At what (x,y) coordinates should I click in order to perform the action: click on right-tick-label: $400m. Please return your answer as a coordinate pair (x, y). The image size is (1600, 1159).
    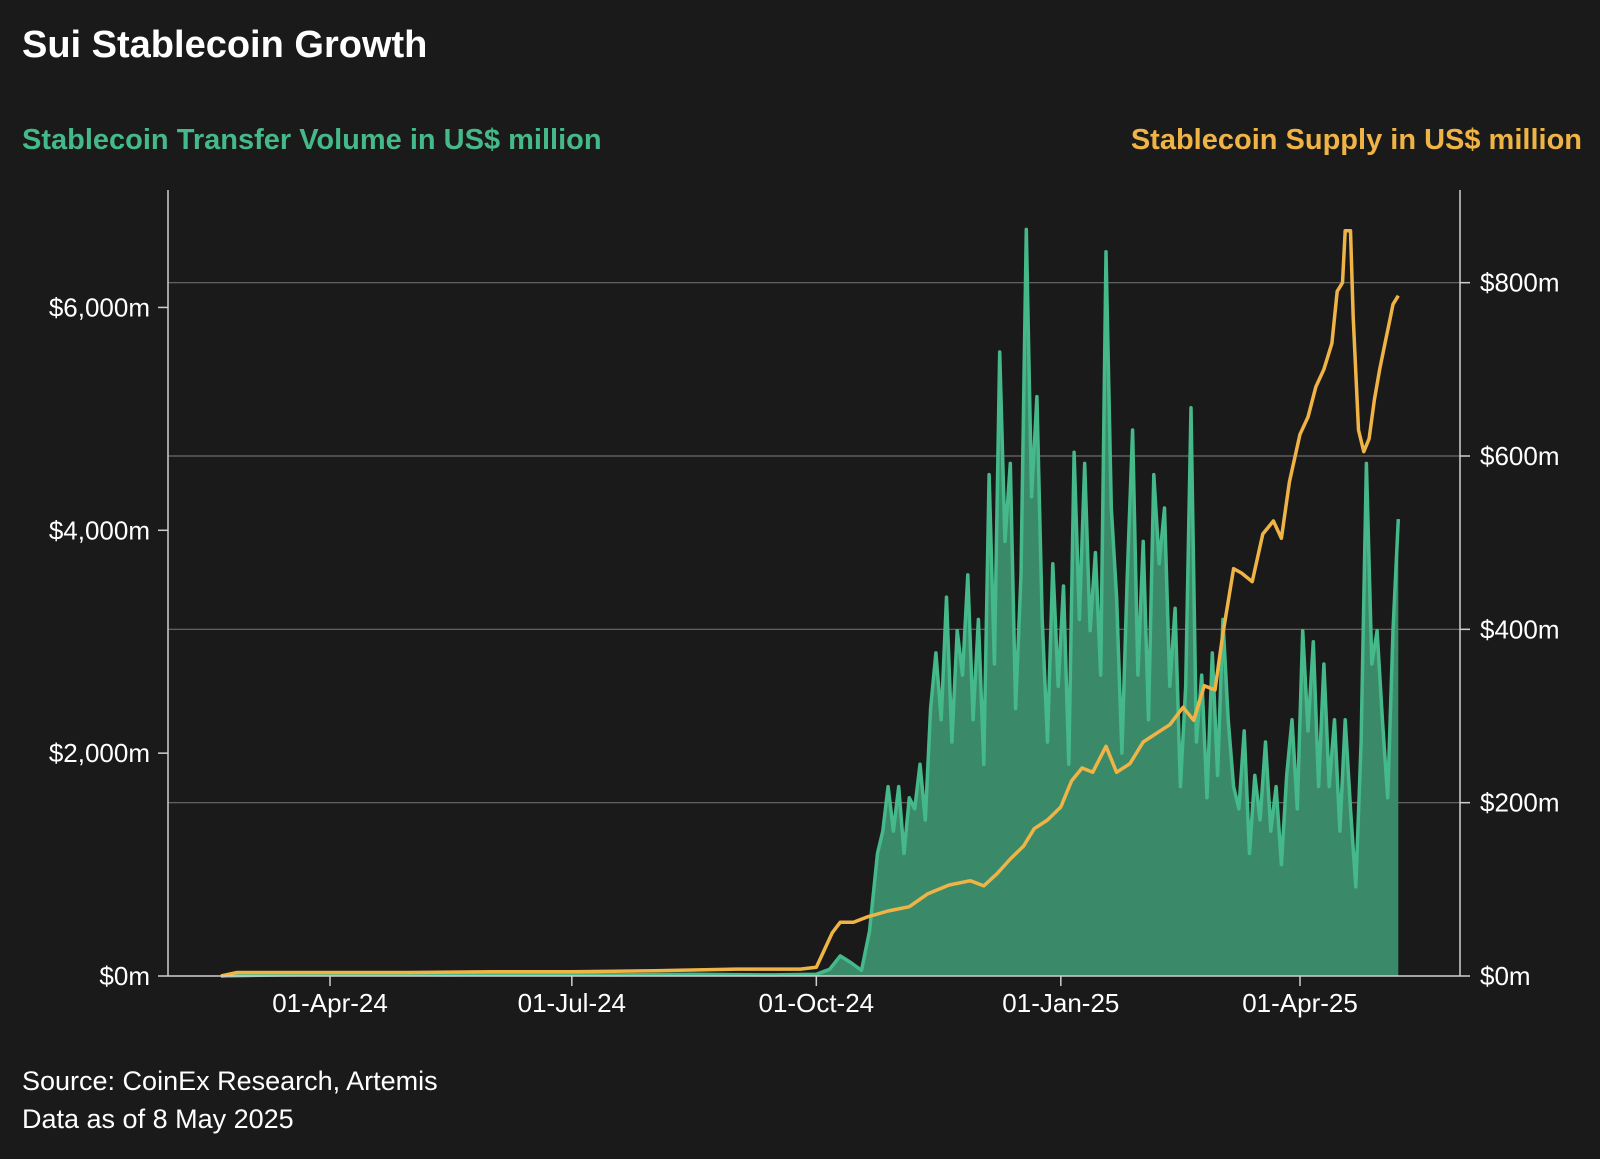
    Looking at the image, I should click on (1520, 629).